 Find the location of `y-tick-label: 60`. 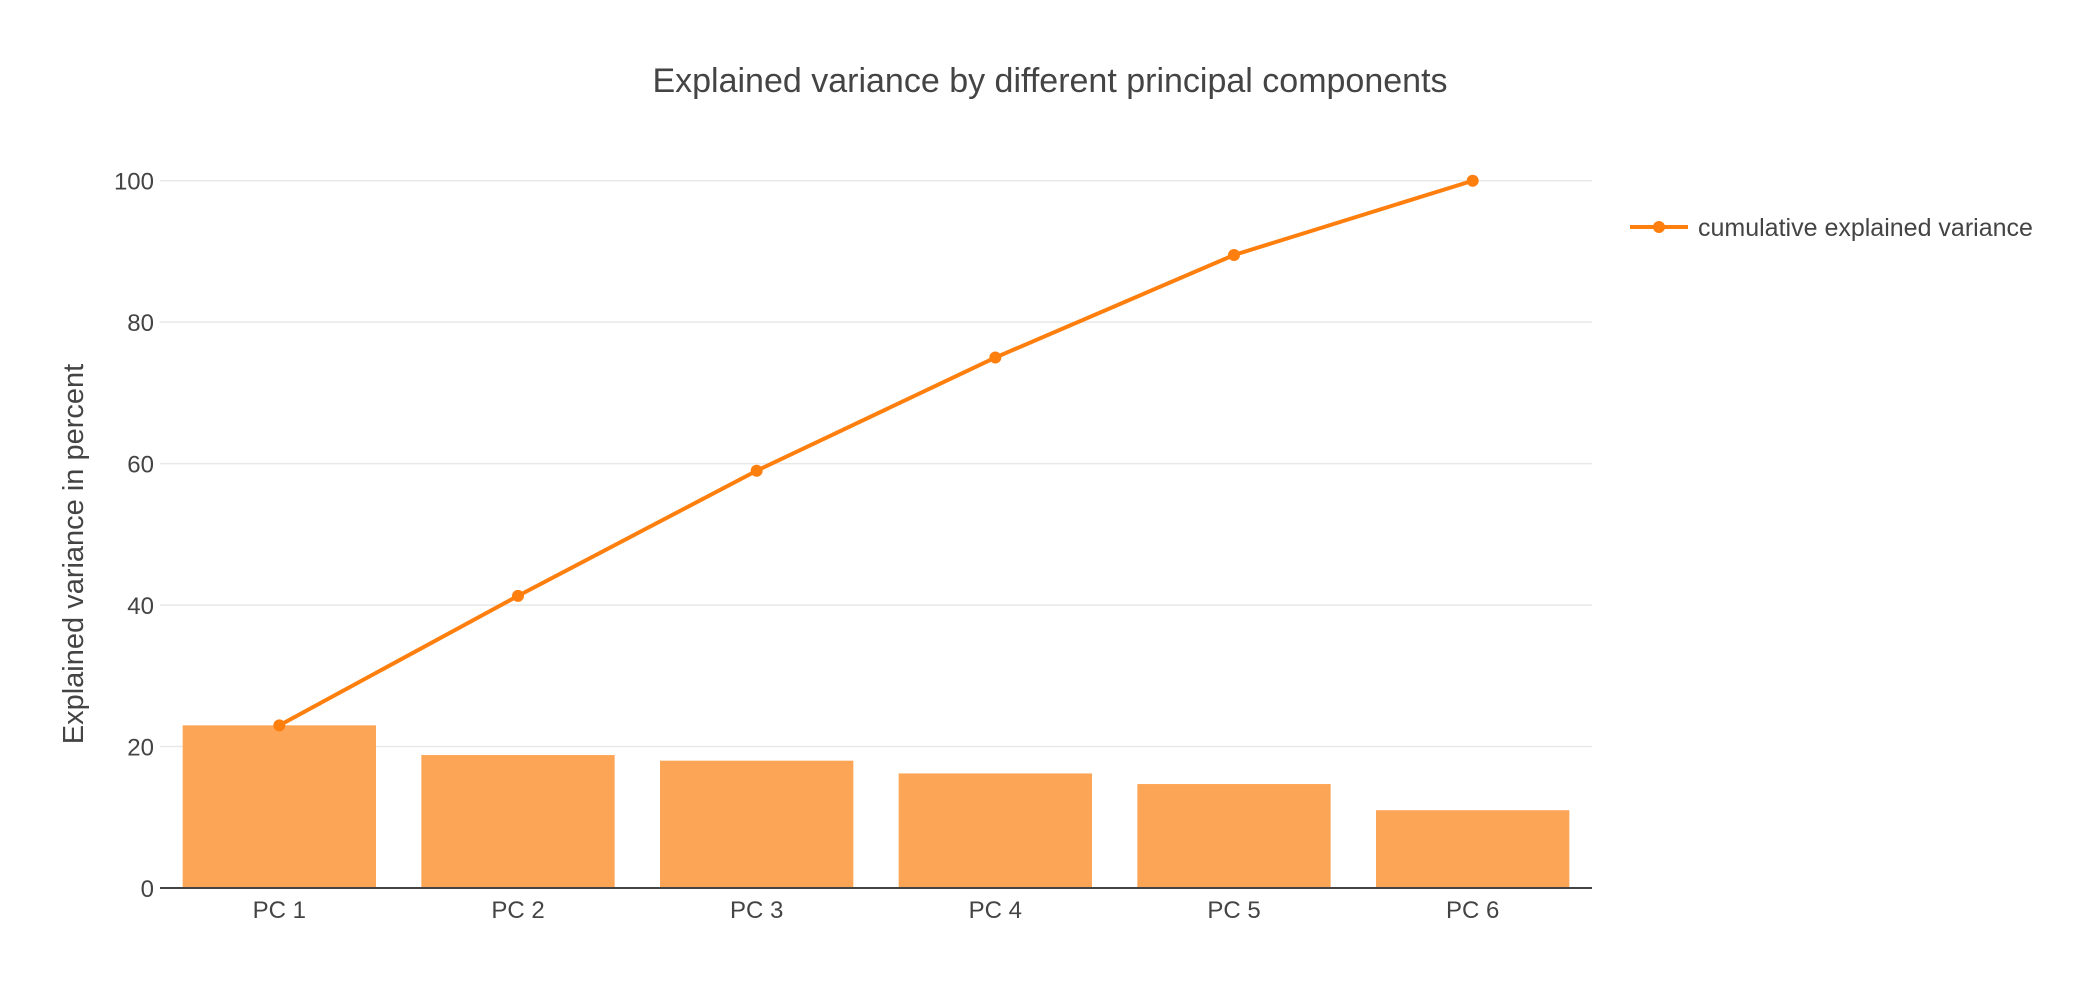

y-tick-label: 60 is located at coordinates (140, 465).